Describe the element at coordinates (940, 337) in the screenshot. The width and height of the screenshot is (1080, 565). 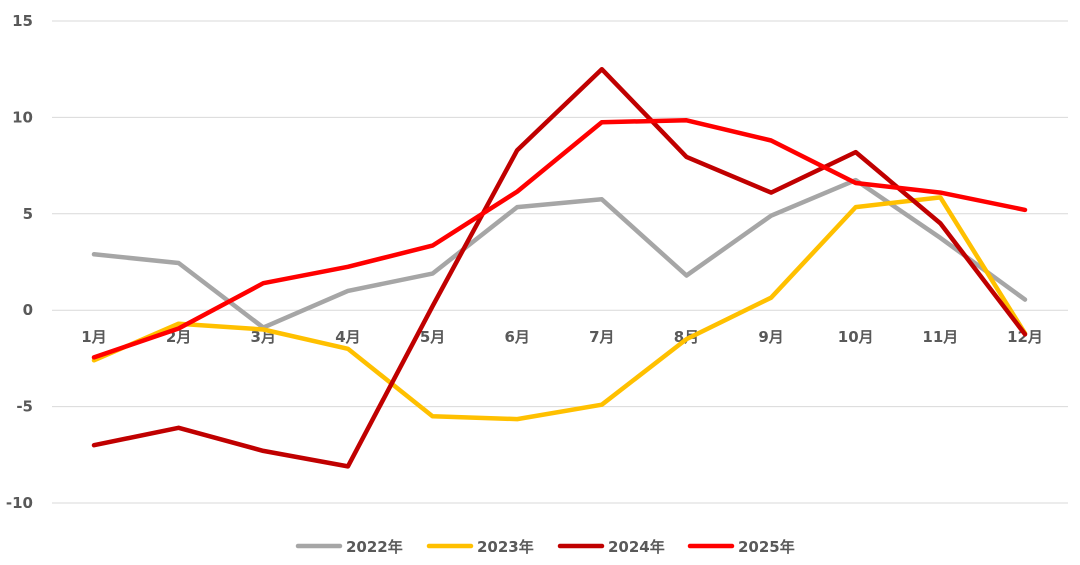
I see `x-tick-label: 11月` at that location.